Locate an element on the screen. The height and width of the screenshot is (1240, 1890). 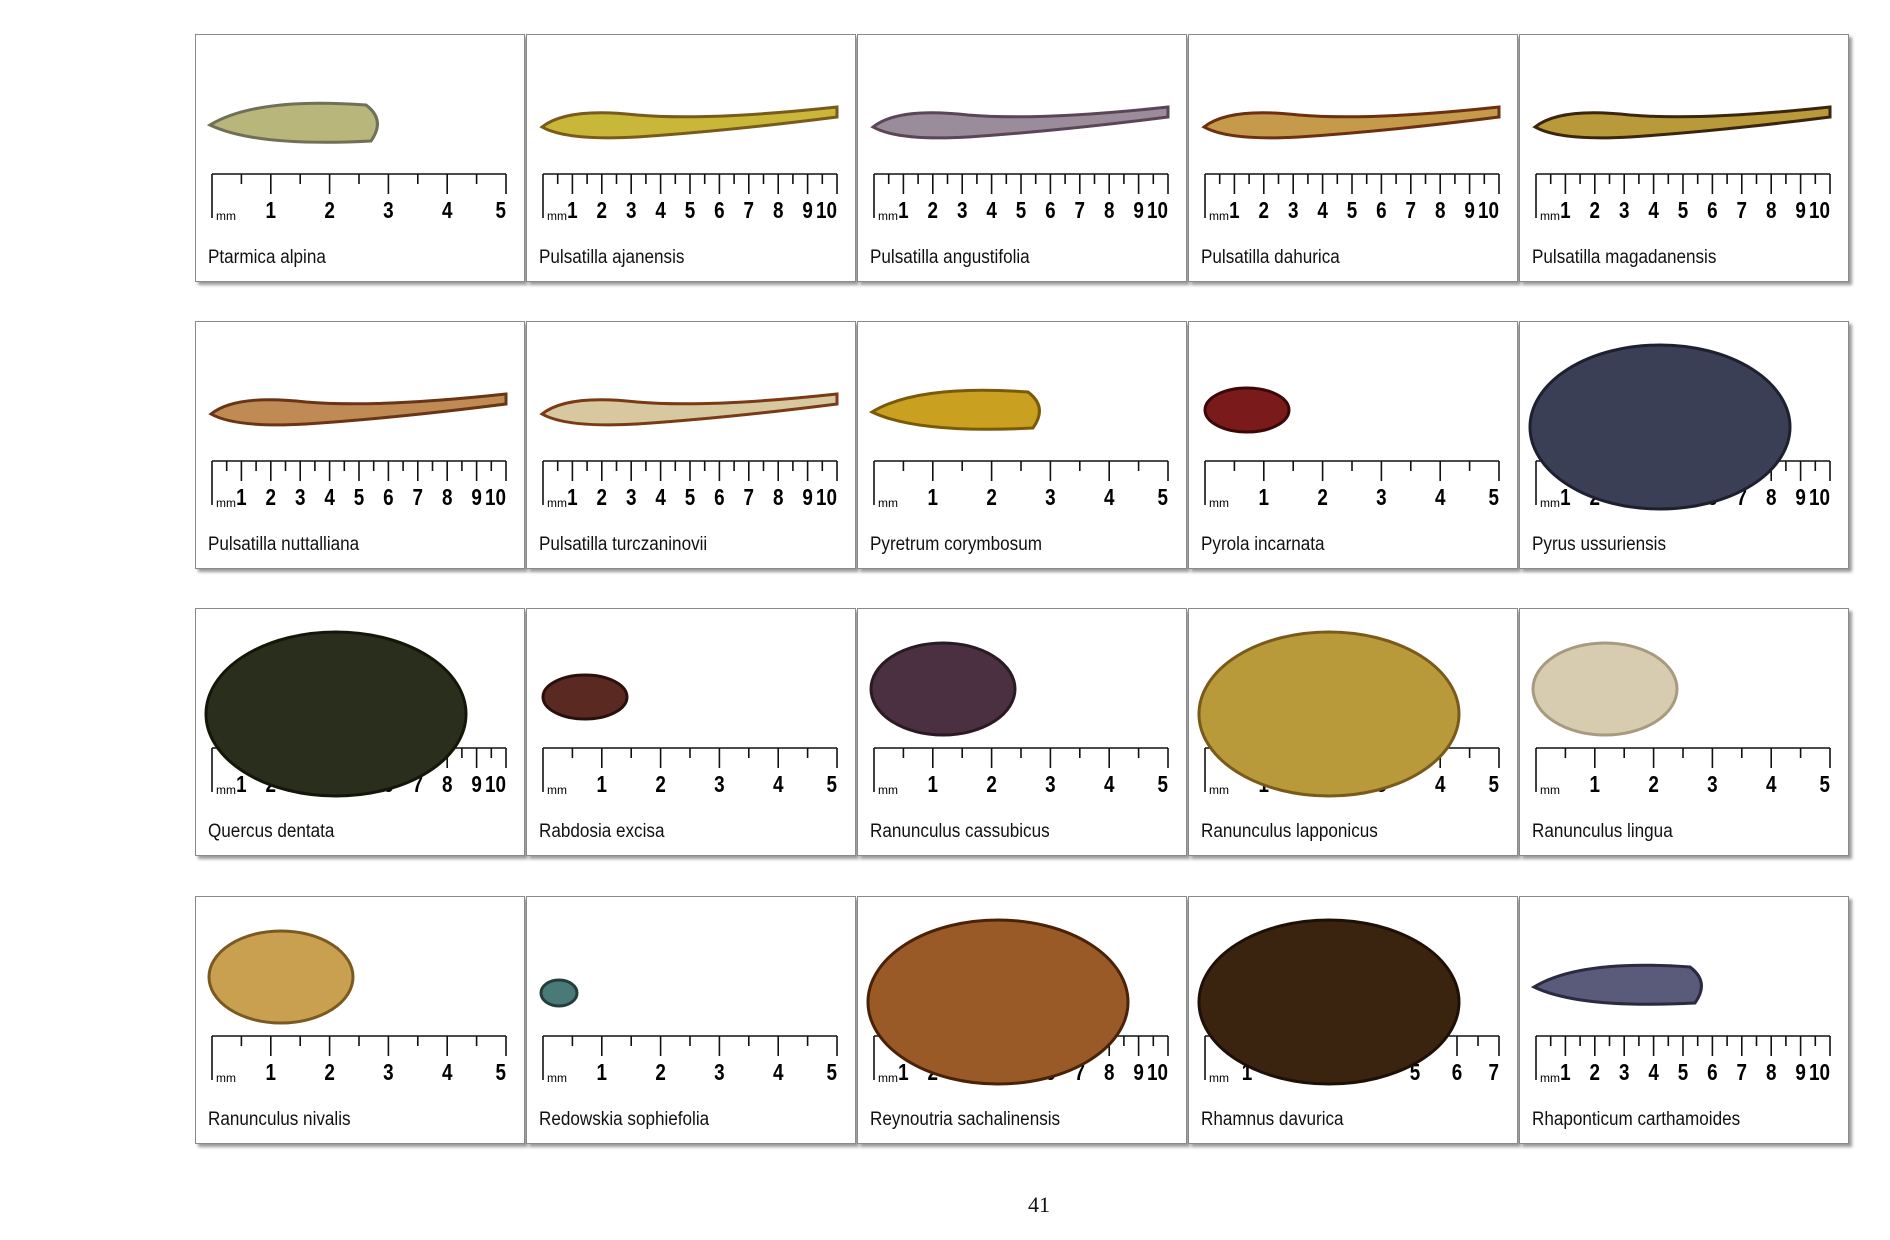
seed-panel: mm 1 2 3 4 5 6 7 8 9 10 Pulsatilla nuttalliana is located at coordinates (360, 445).